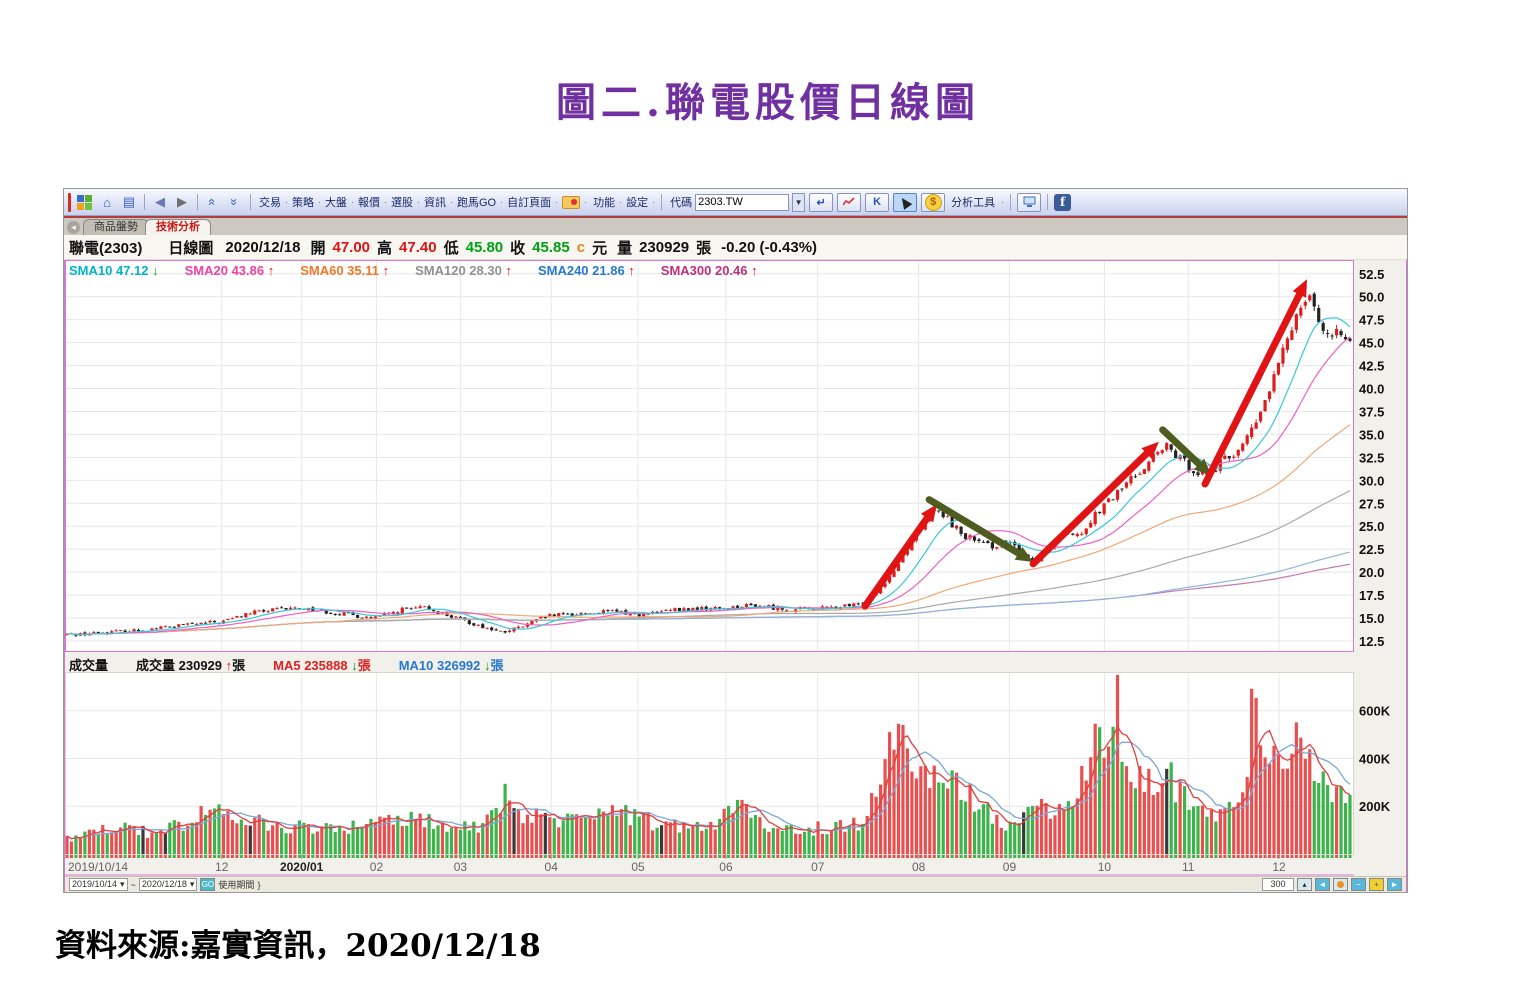 The image size is (1536, 995). I want to click on source-note: 資料來源:嘉實資訊，2020/12/18, so click(298, 946).